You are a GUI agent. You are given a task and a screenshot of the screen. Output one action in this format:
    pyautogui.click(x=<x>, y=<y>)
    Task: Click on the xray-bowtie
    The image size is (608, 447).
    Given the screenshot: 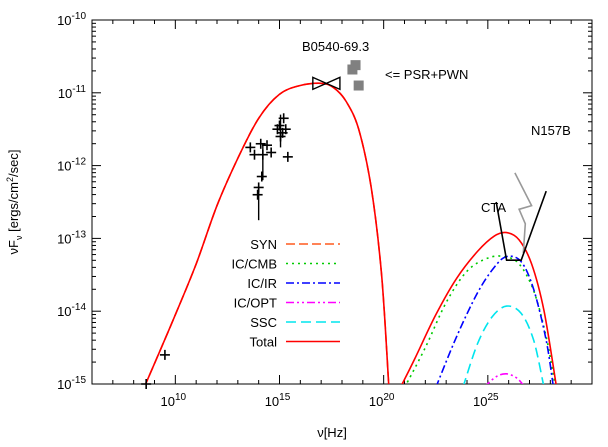 What is the action you would take?
    pyautogui.click(x=326, y=83)
    